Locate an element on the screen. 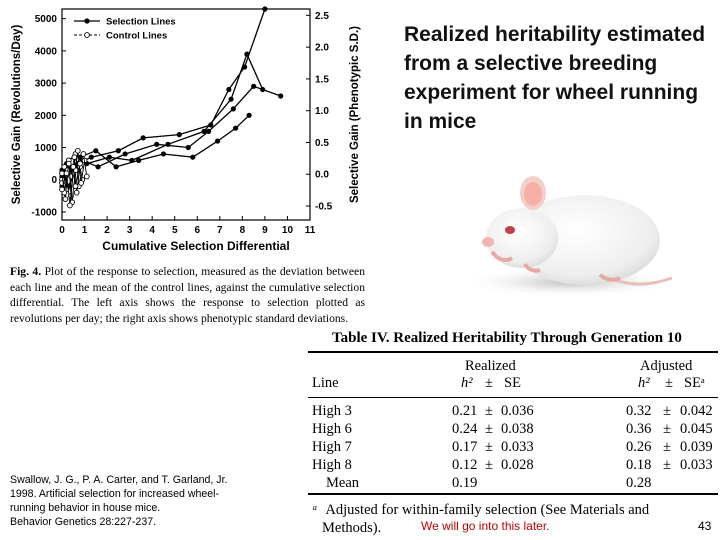 Image resolution: width=720 pixels, height=540 pixels. x-axis-label: Cumulative Selection Differential is located at coordinates (195, 246).